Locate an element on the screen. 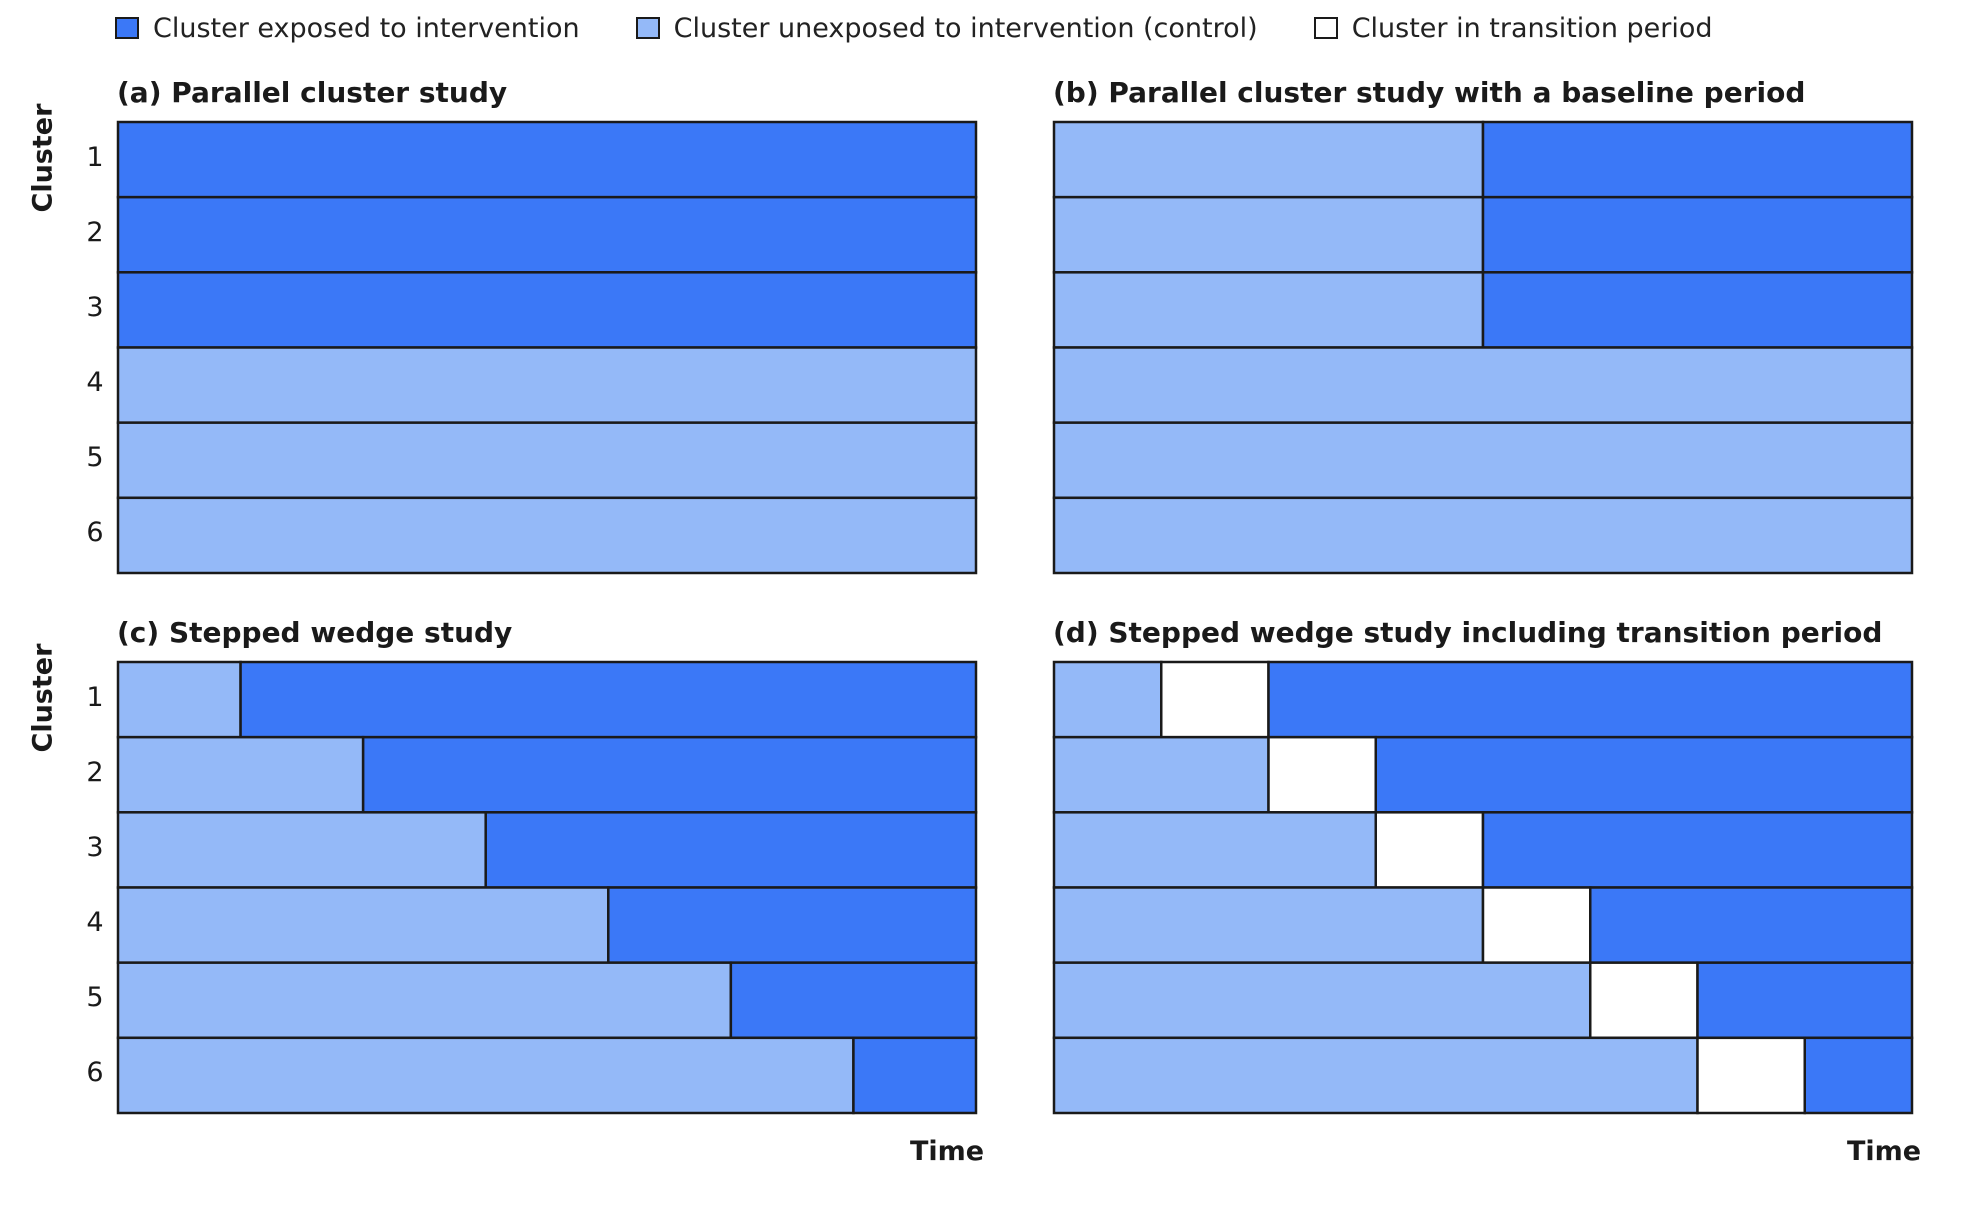 The image size is (1970, 1210). x-axis-label-right: Time is located at coordinates (1884, 1151).